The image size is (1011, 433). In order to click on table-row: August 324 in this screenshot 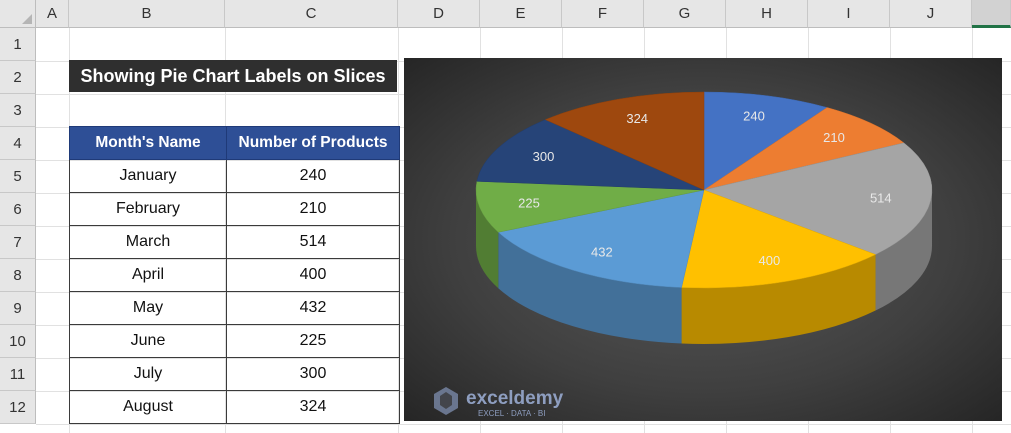, I will do `click(234, 407)`.